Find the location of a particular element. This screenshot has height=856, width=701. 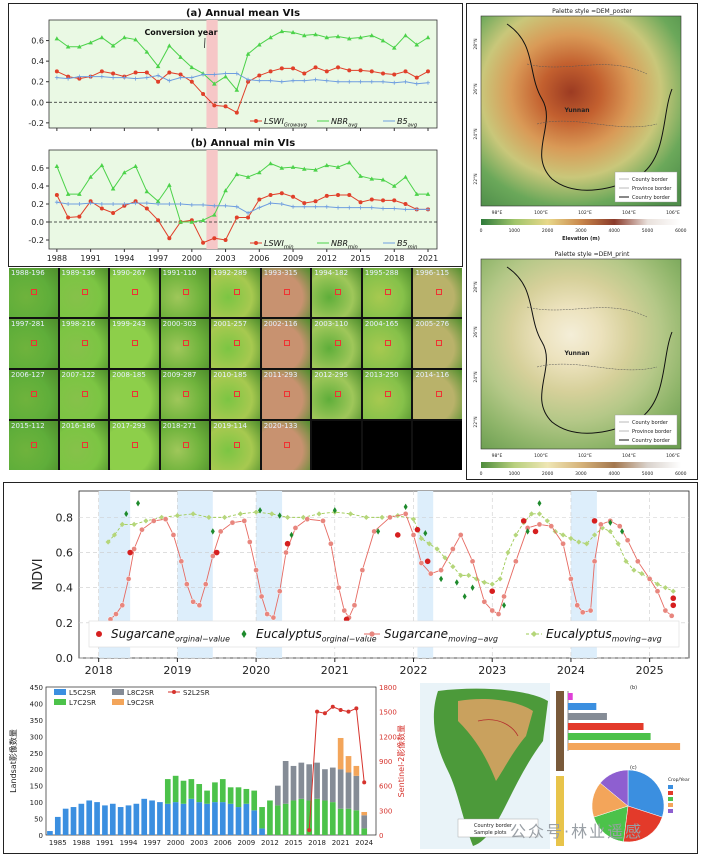

y-right-axis-label: Sentinel-2影像数量 is located at coordinates (401, 761).